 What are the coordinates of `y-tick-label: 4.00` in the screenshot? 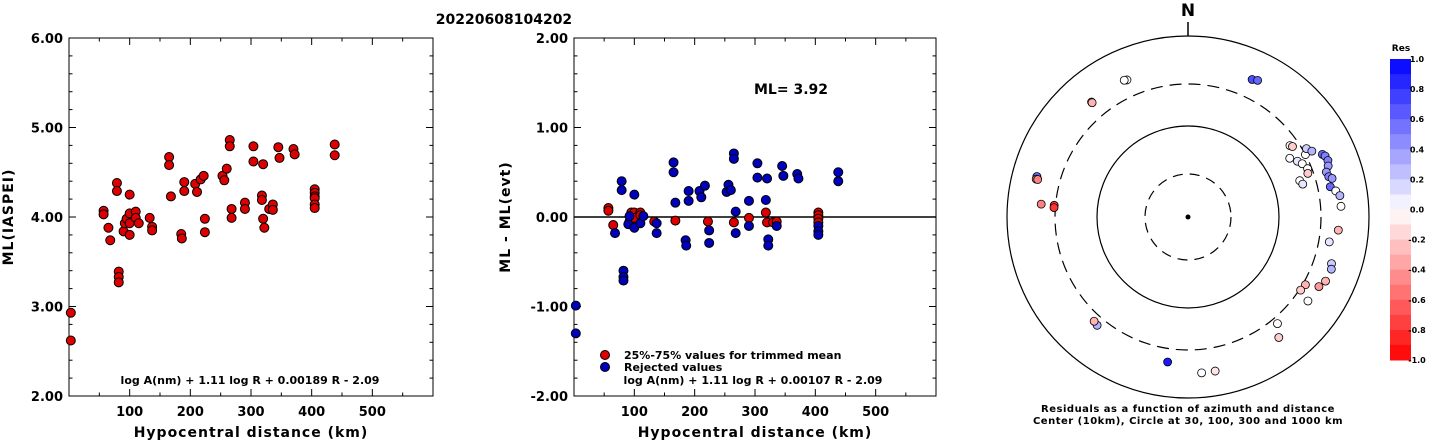 It's located at (47, 218).